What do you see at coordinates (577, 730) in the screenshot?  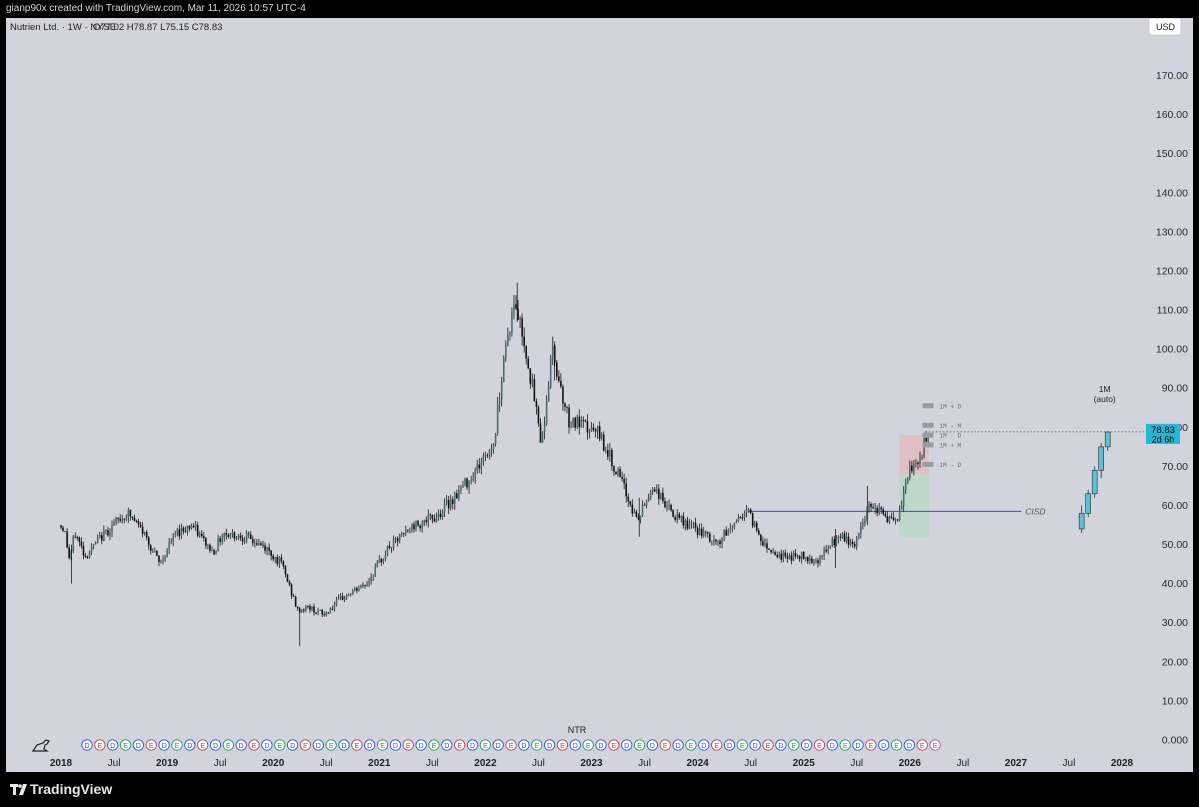 I see `events-caption: NTR` at bounding box center [577, 730].